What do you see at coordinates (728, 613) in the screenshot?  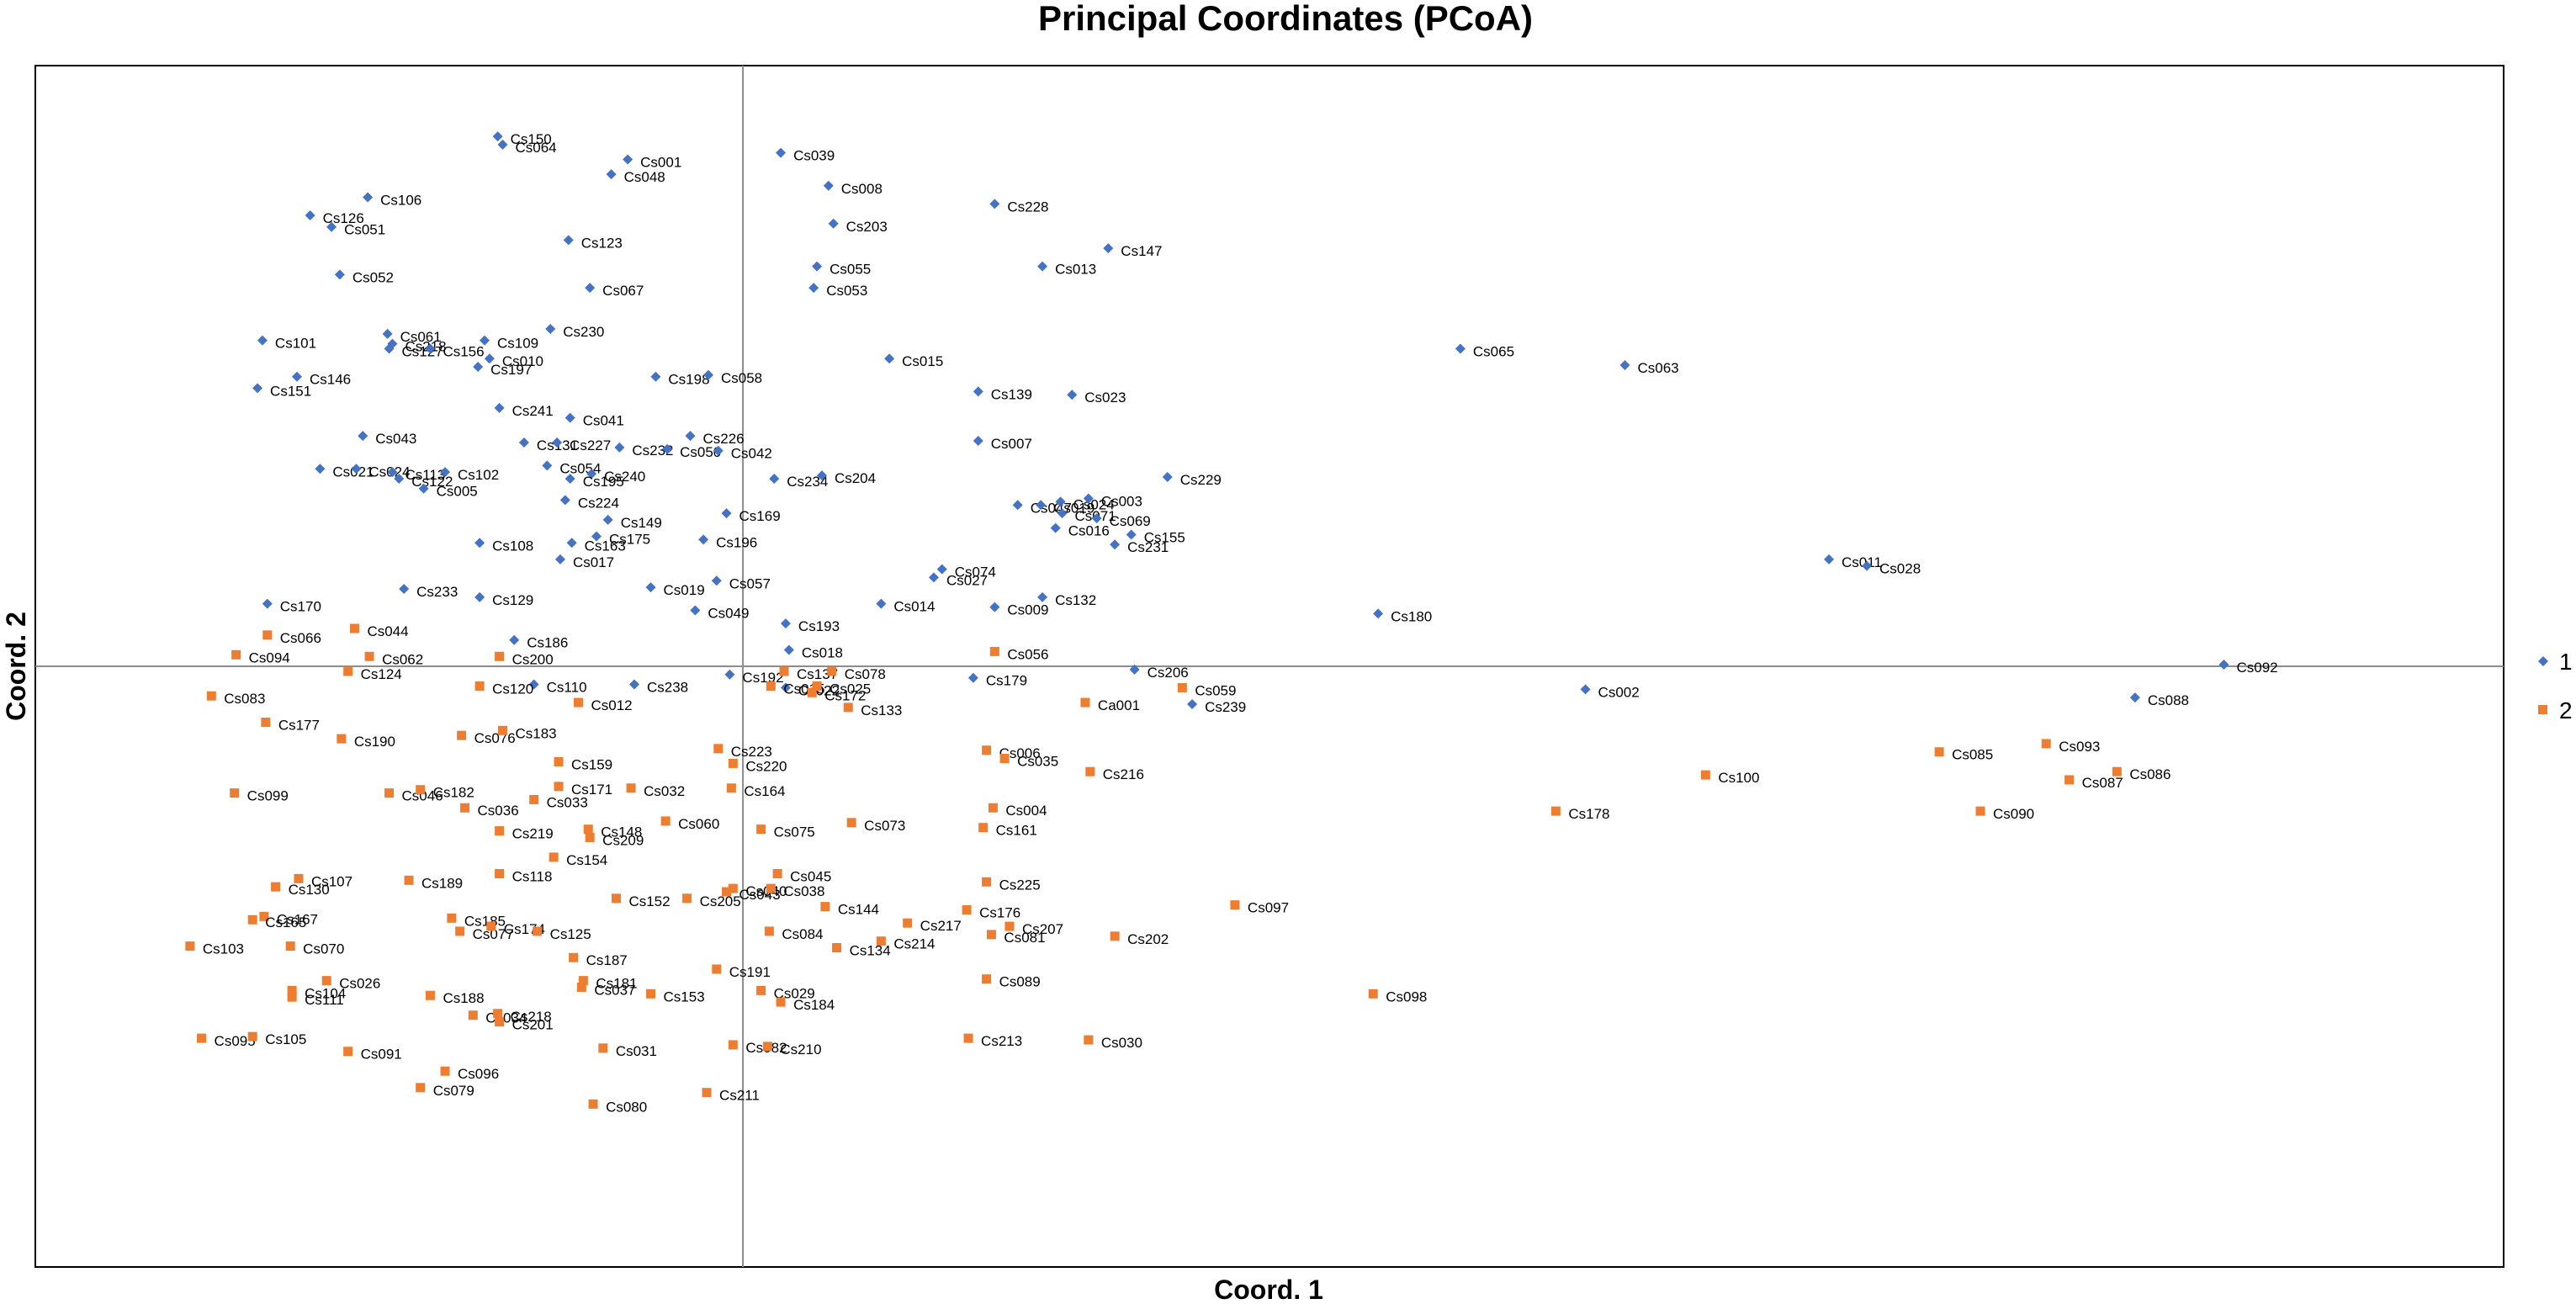 I see `point-label: Cs049` at bounding box center [728, 613].